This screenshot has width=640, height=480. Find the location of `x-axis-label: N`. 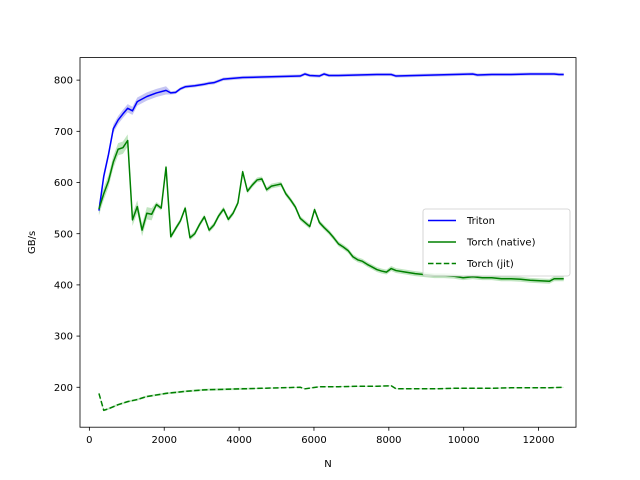

x-axis-label: N is located at coordinates (327, 464).